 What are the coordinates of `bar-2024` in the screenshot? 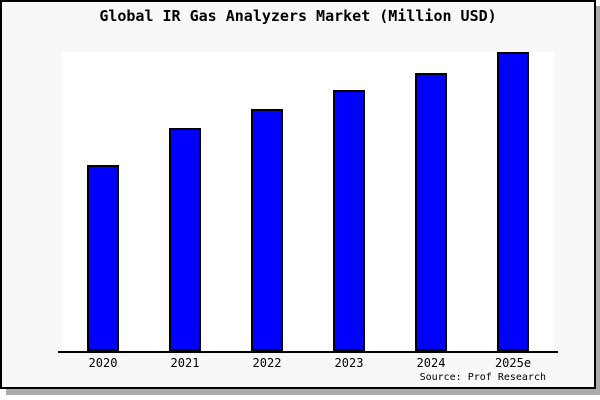 It's located at (431, 212).